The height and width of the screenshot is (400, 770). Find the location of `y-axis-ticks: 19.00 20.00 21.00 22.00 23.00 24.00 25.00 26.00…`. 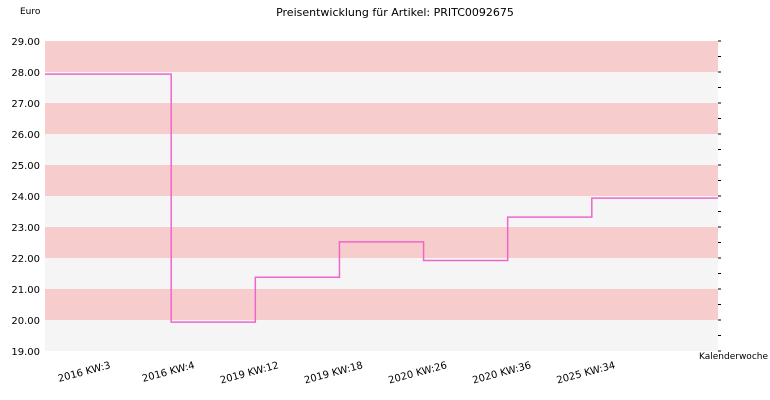

y-axis-ticks: 19.00 20.00 21.00 22.00 23.00 24.00 25.00 26.00… is located at coordinates (25, 197).